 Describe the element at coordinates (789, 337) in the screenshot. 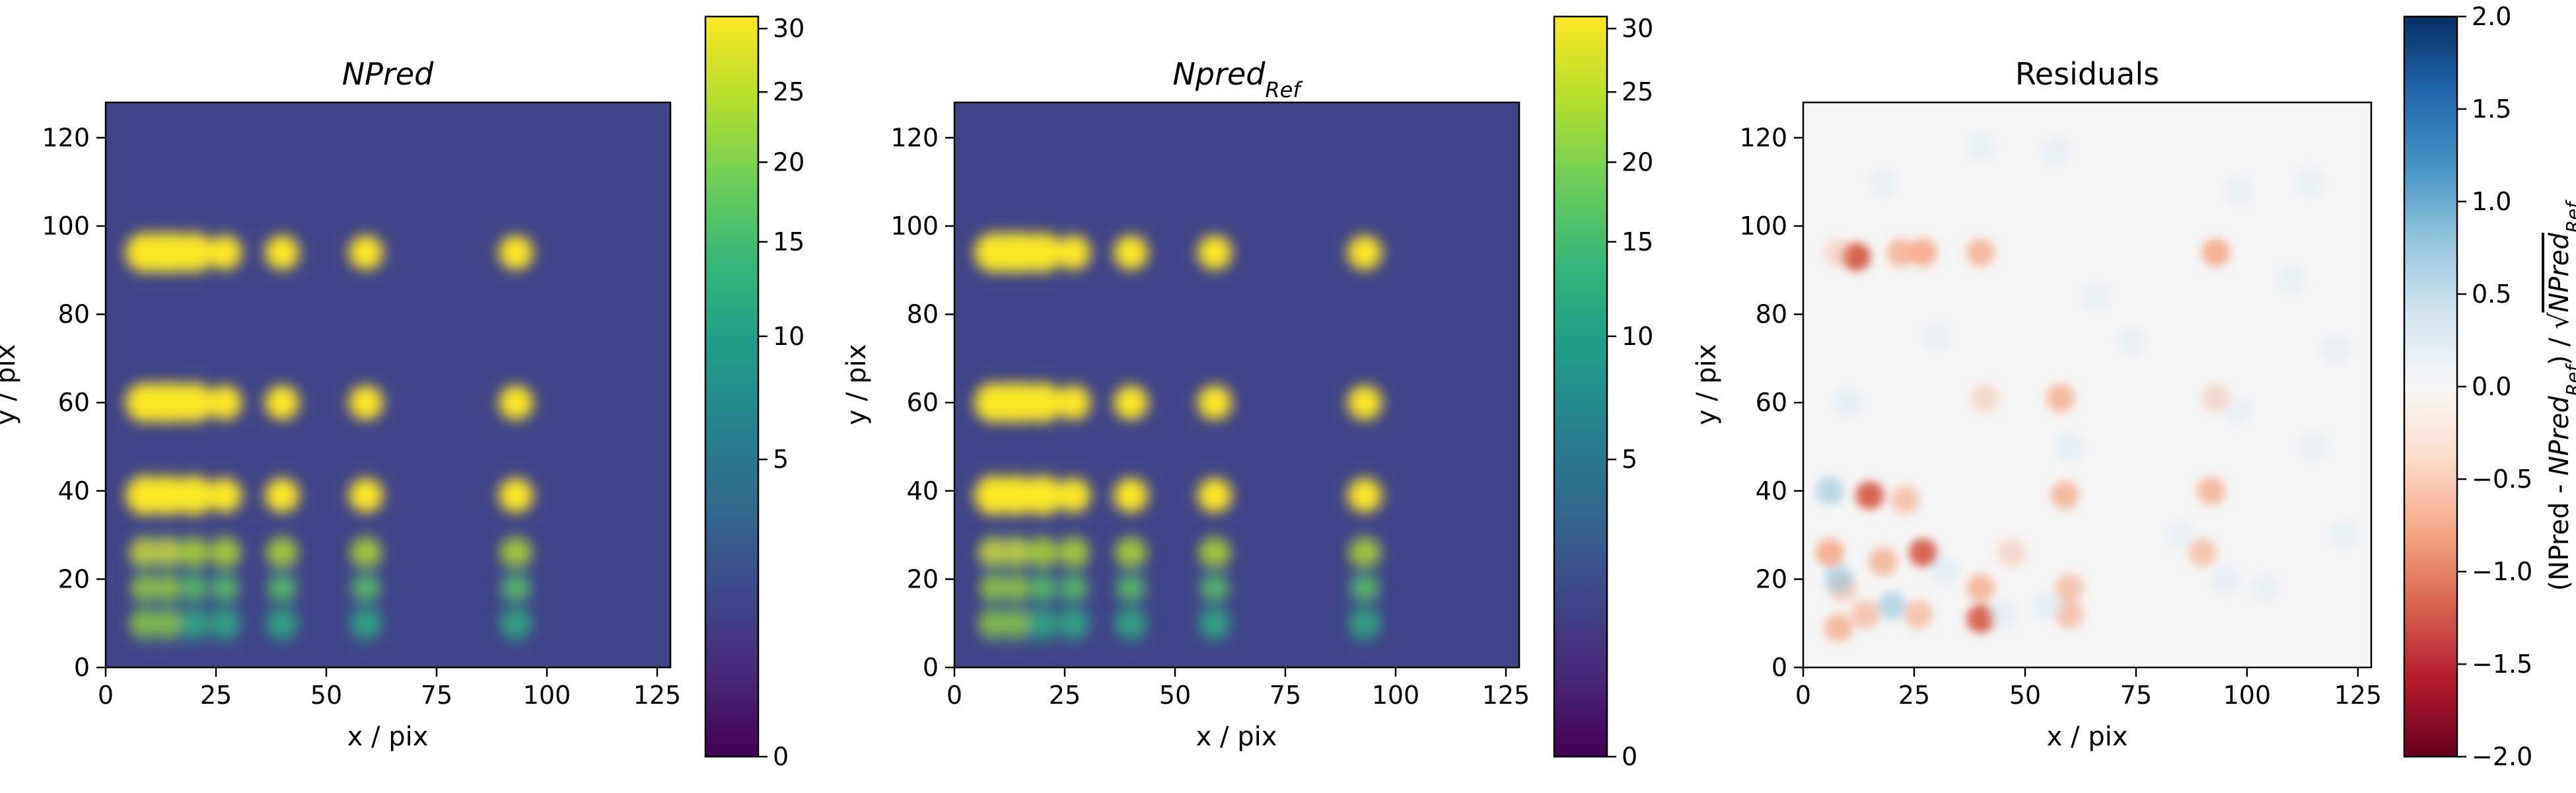

I see `colorbar-tick-label: 10` at that location.